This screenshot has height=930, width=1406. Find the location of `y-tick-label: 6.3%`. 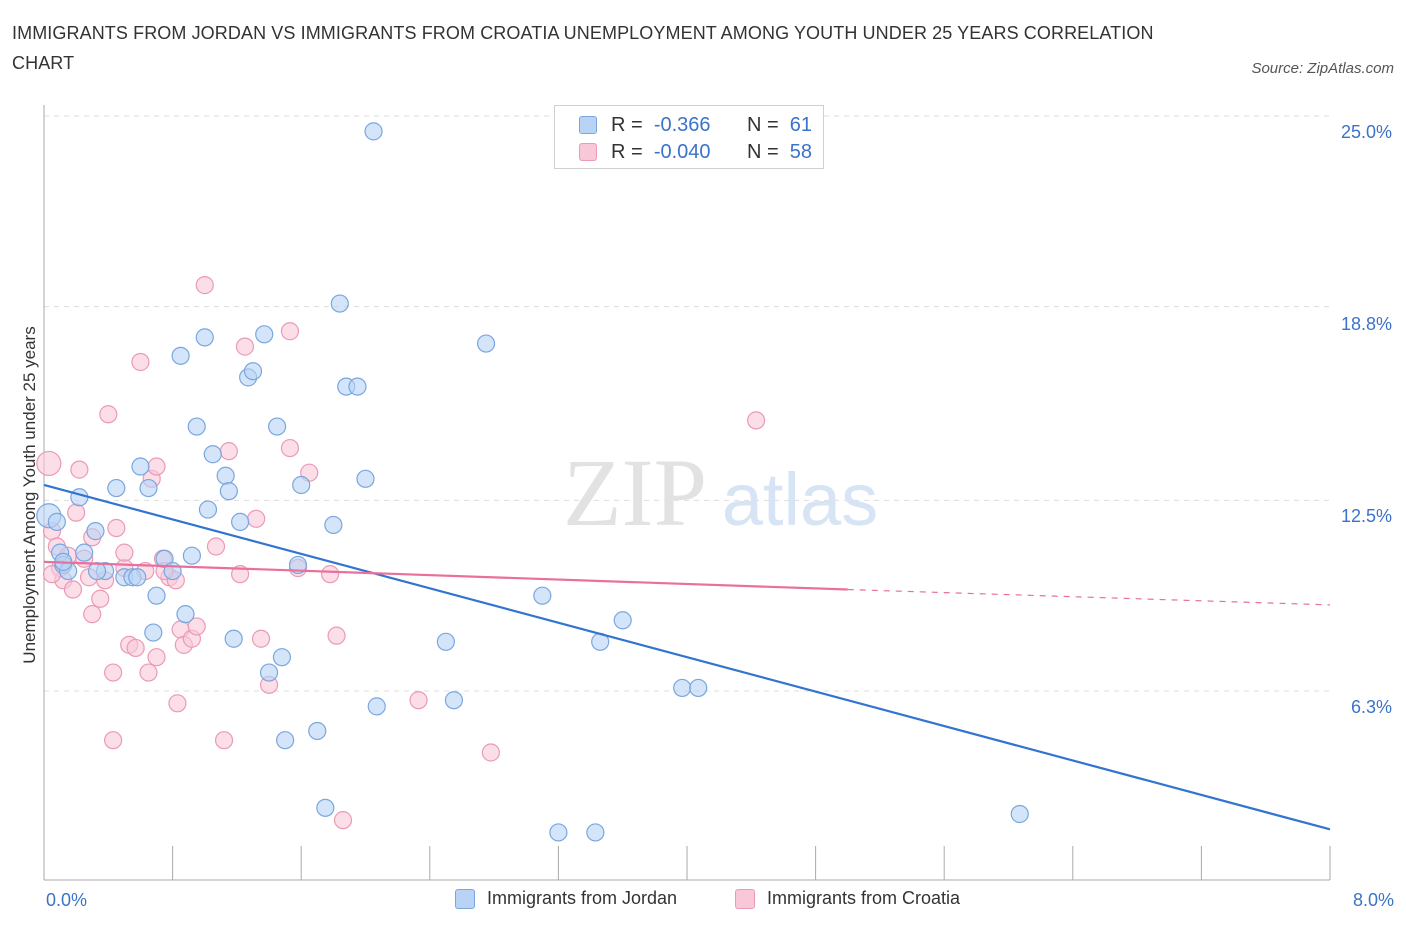

y-tick-label: 6.3% is located at coordinates (1371, 707).